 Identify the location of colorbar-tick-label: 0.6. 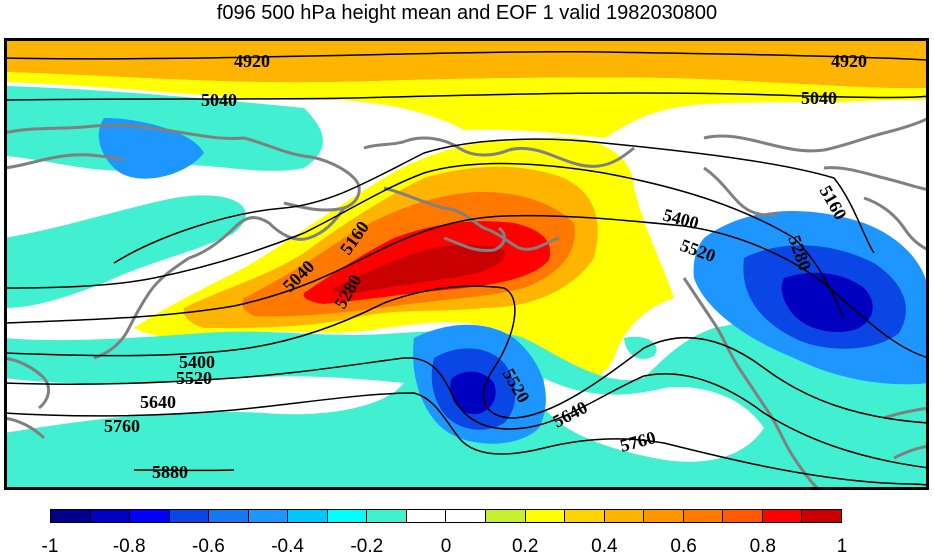
(683, 546).